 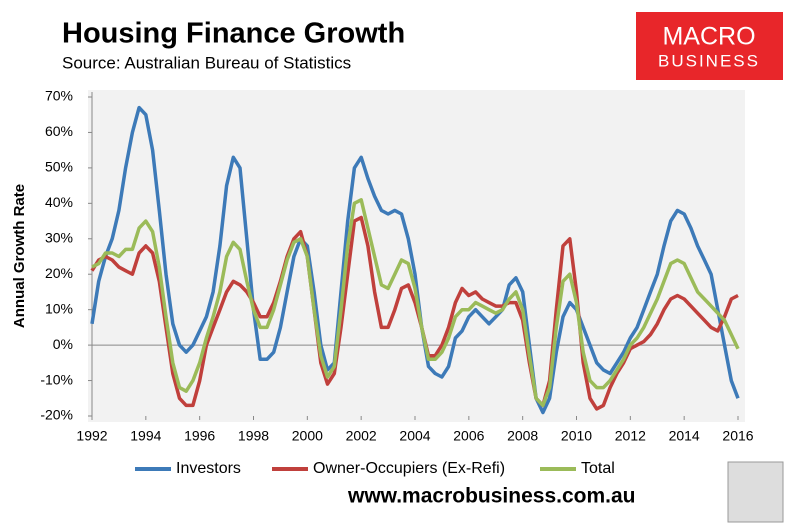 I want to click on y-tick-label: 40%, so click(x=59, y=202).